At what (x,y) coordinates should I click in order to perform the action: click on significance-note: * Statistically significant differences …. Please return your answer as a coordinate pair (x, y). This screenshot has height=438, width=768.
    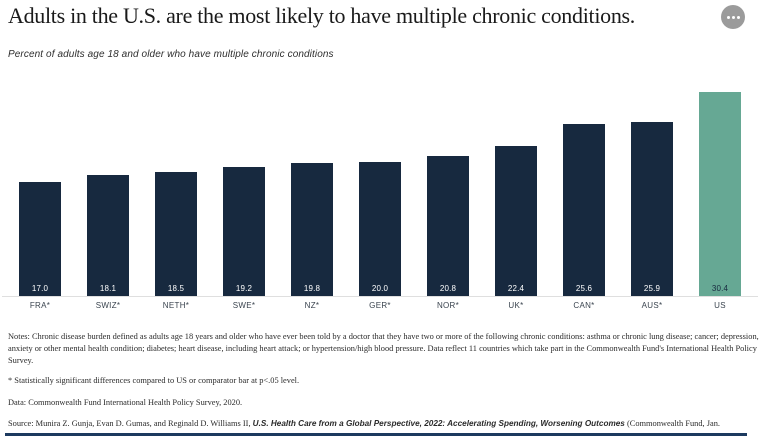
    Looking at the image, I should click on (154, 380).